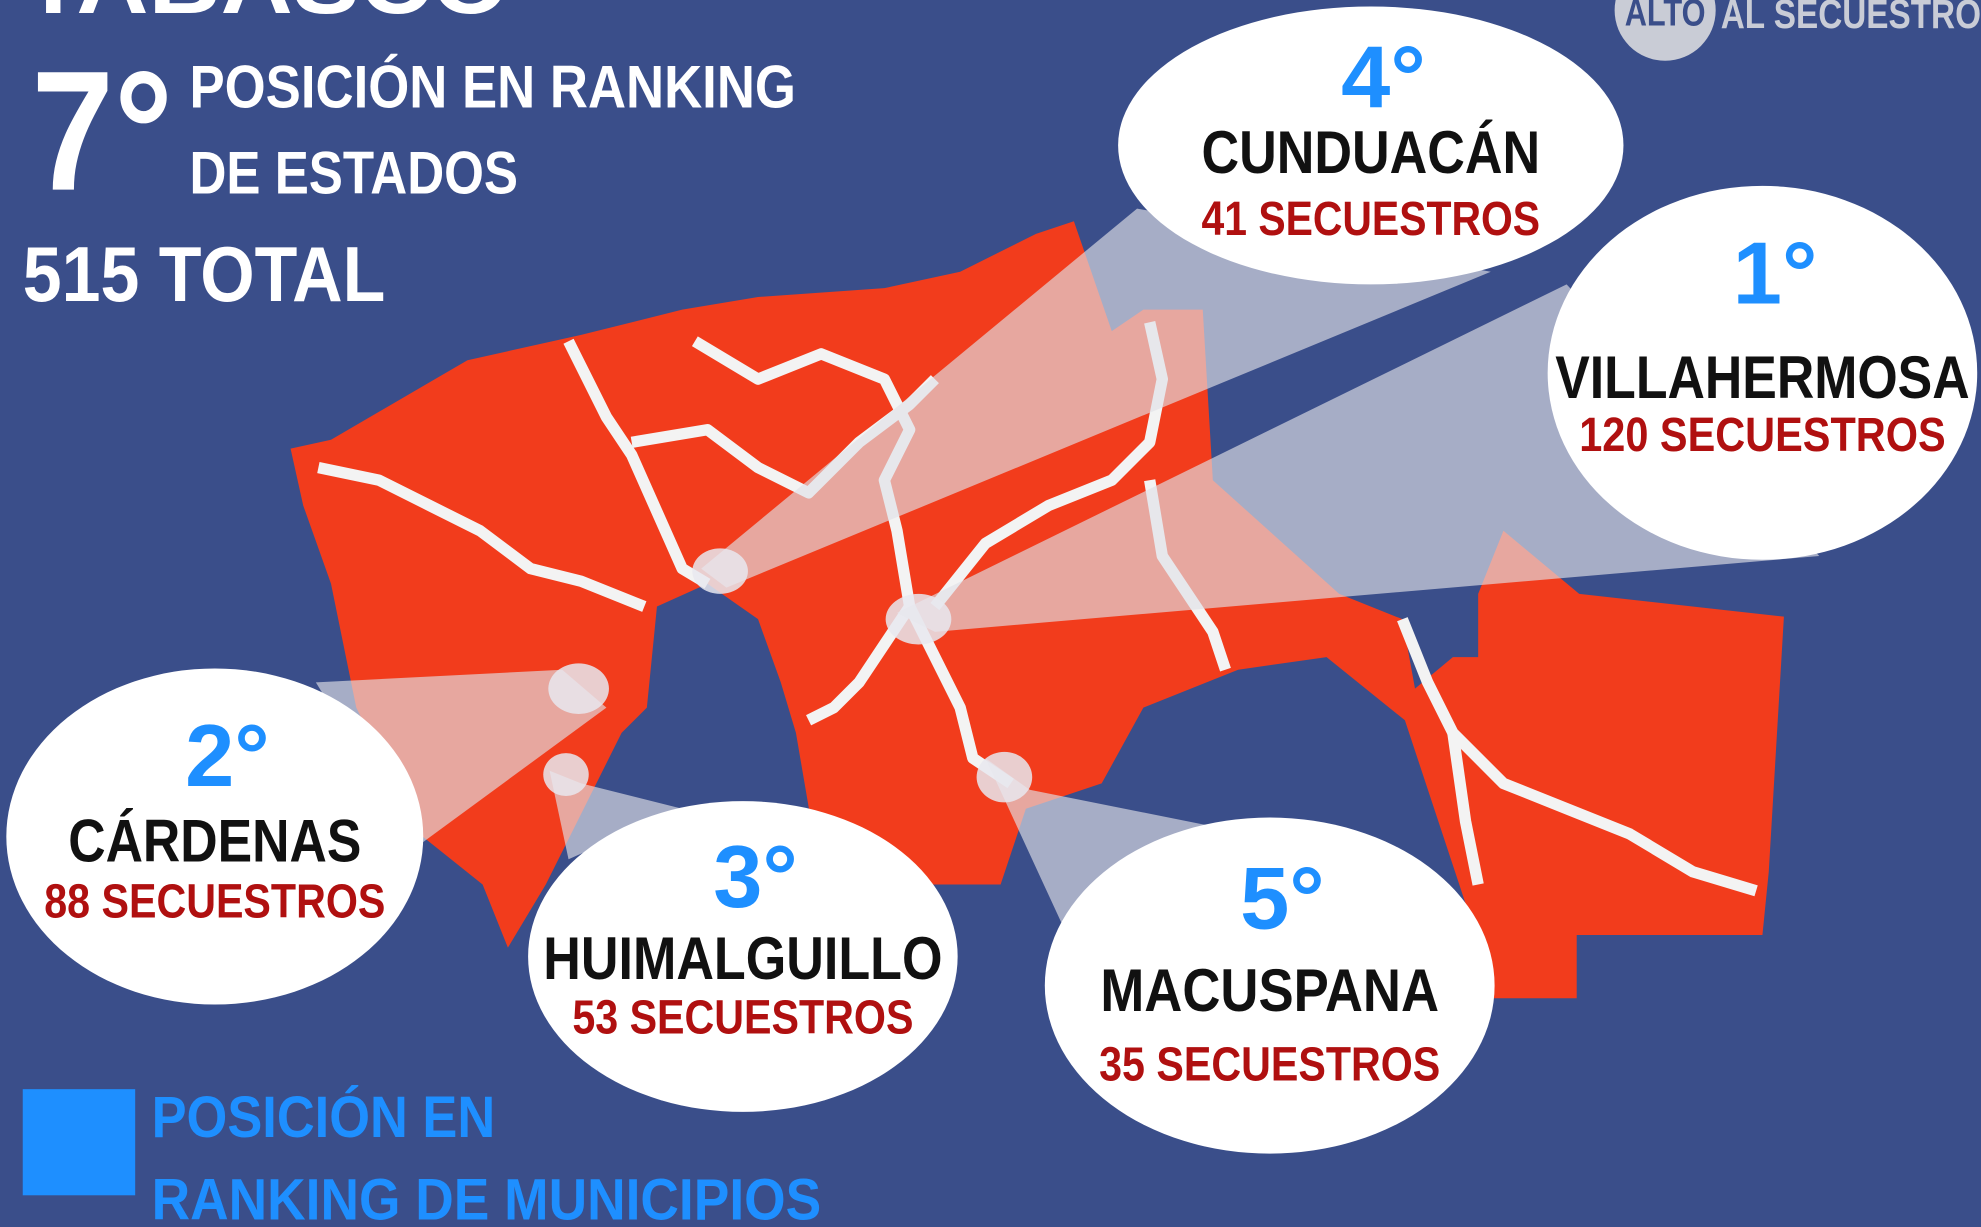 The image size is (1981, 1227). Describe the element at coordinates (487, 1197) in the screenshot. I see `legend-text: RANKING DE MUNICIPIOS` at that location.